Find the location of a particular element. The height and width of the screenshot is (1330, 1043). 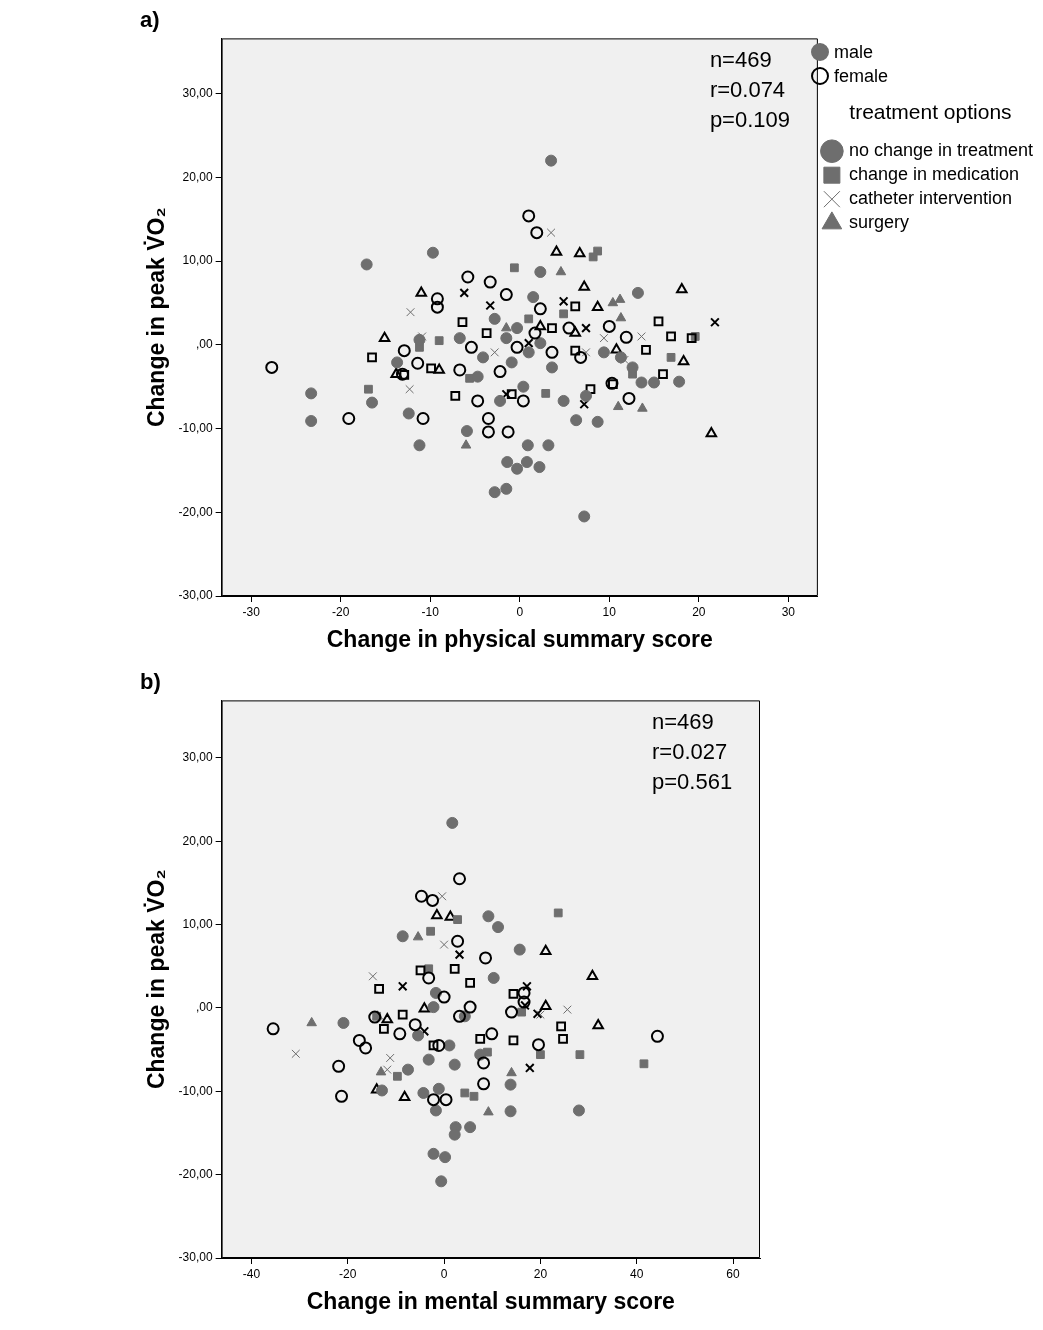

x-tick-label: 60 is located at coordinates (733, 1273).